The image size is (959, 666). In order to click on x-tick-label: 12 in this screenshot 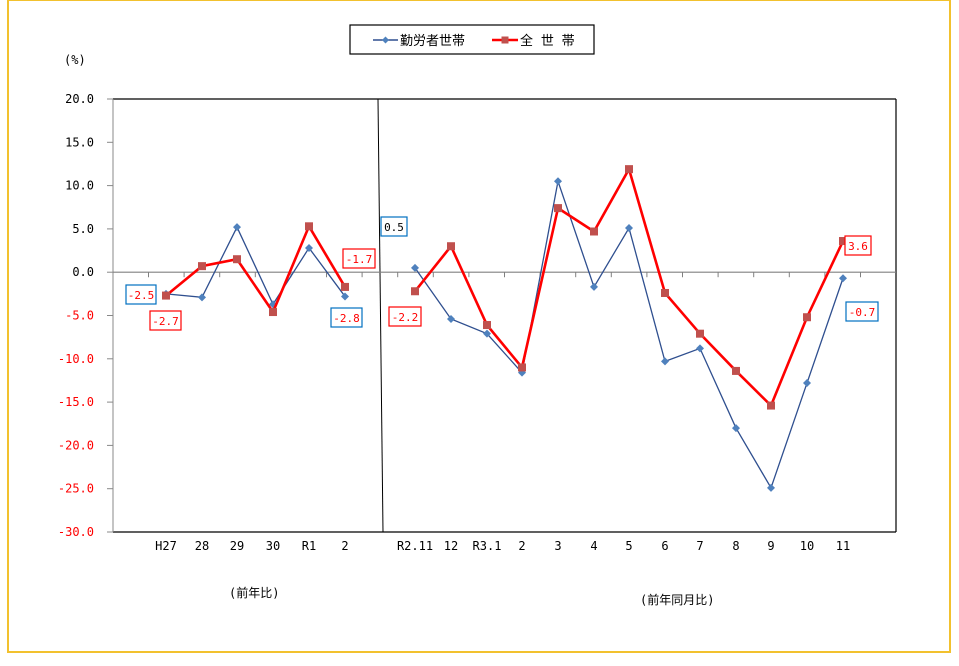, I will do `click(451, 546)`.